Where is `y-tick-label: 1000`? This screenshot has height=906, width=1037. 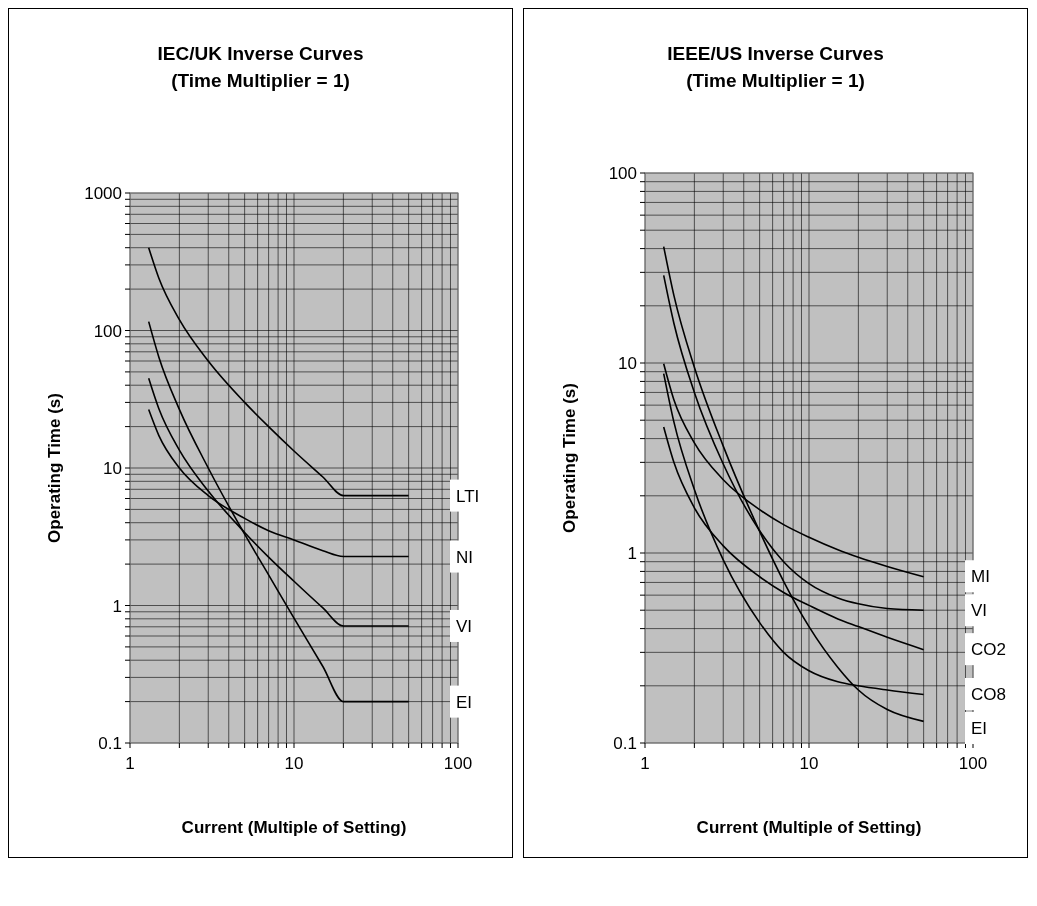 y-tick-label: 1000 is located at coordinates (103, 193).